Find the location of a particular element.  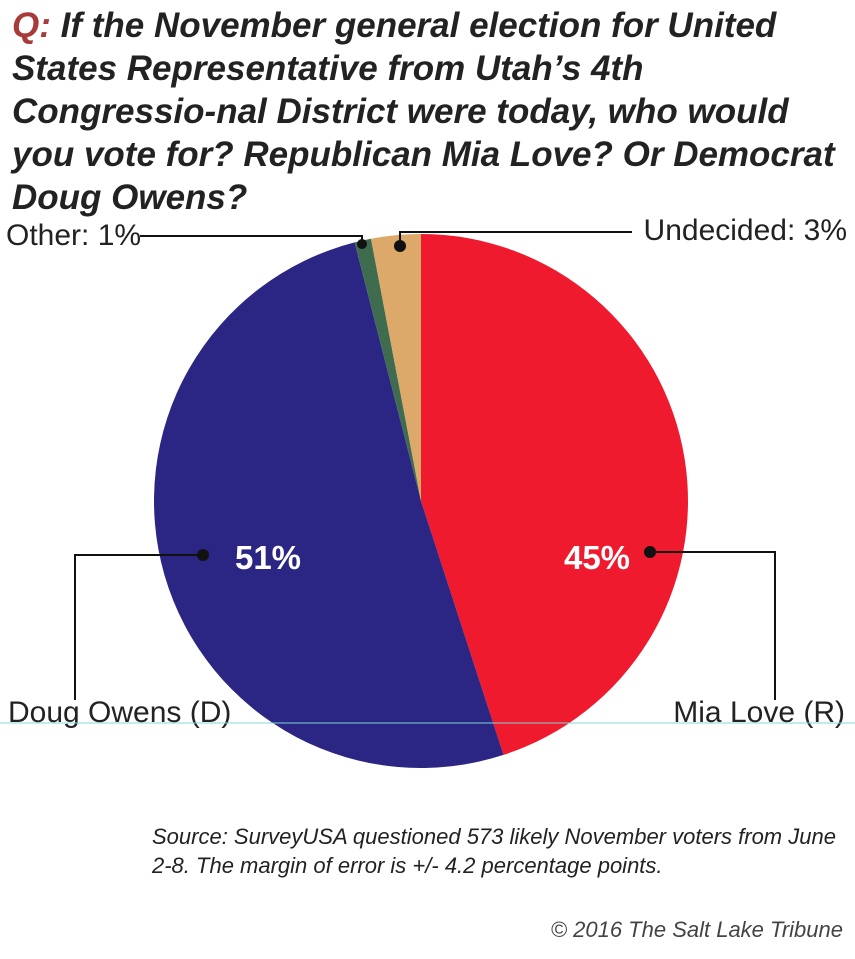

leader-dot-love is located at coordinates (650, 552).